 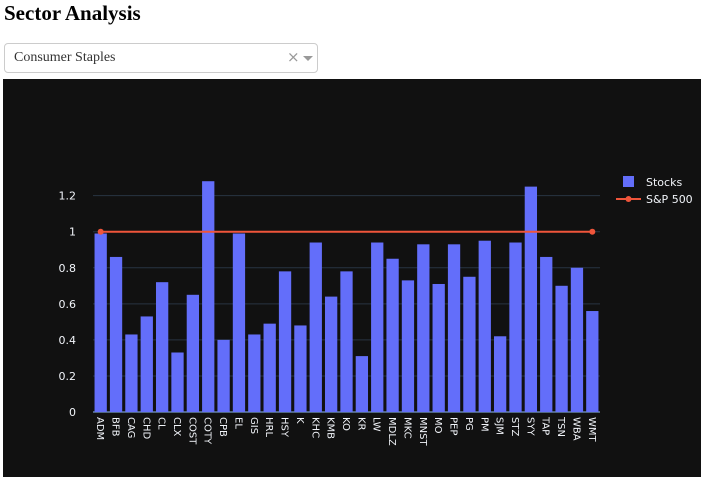 What do you see at coordinates (454, 328) in the screenshot?
I see `bar-pep` at bounding box center [454, 328].